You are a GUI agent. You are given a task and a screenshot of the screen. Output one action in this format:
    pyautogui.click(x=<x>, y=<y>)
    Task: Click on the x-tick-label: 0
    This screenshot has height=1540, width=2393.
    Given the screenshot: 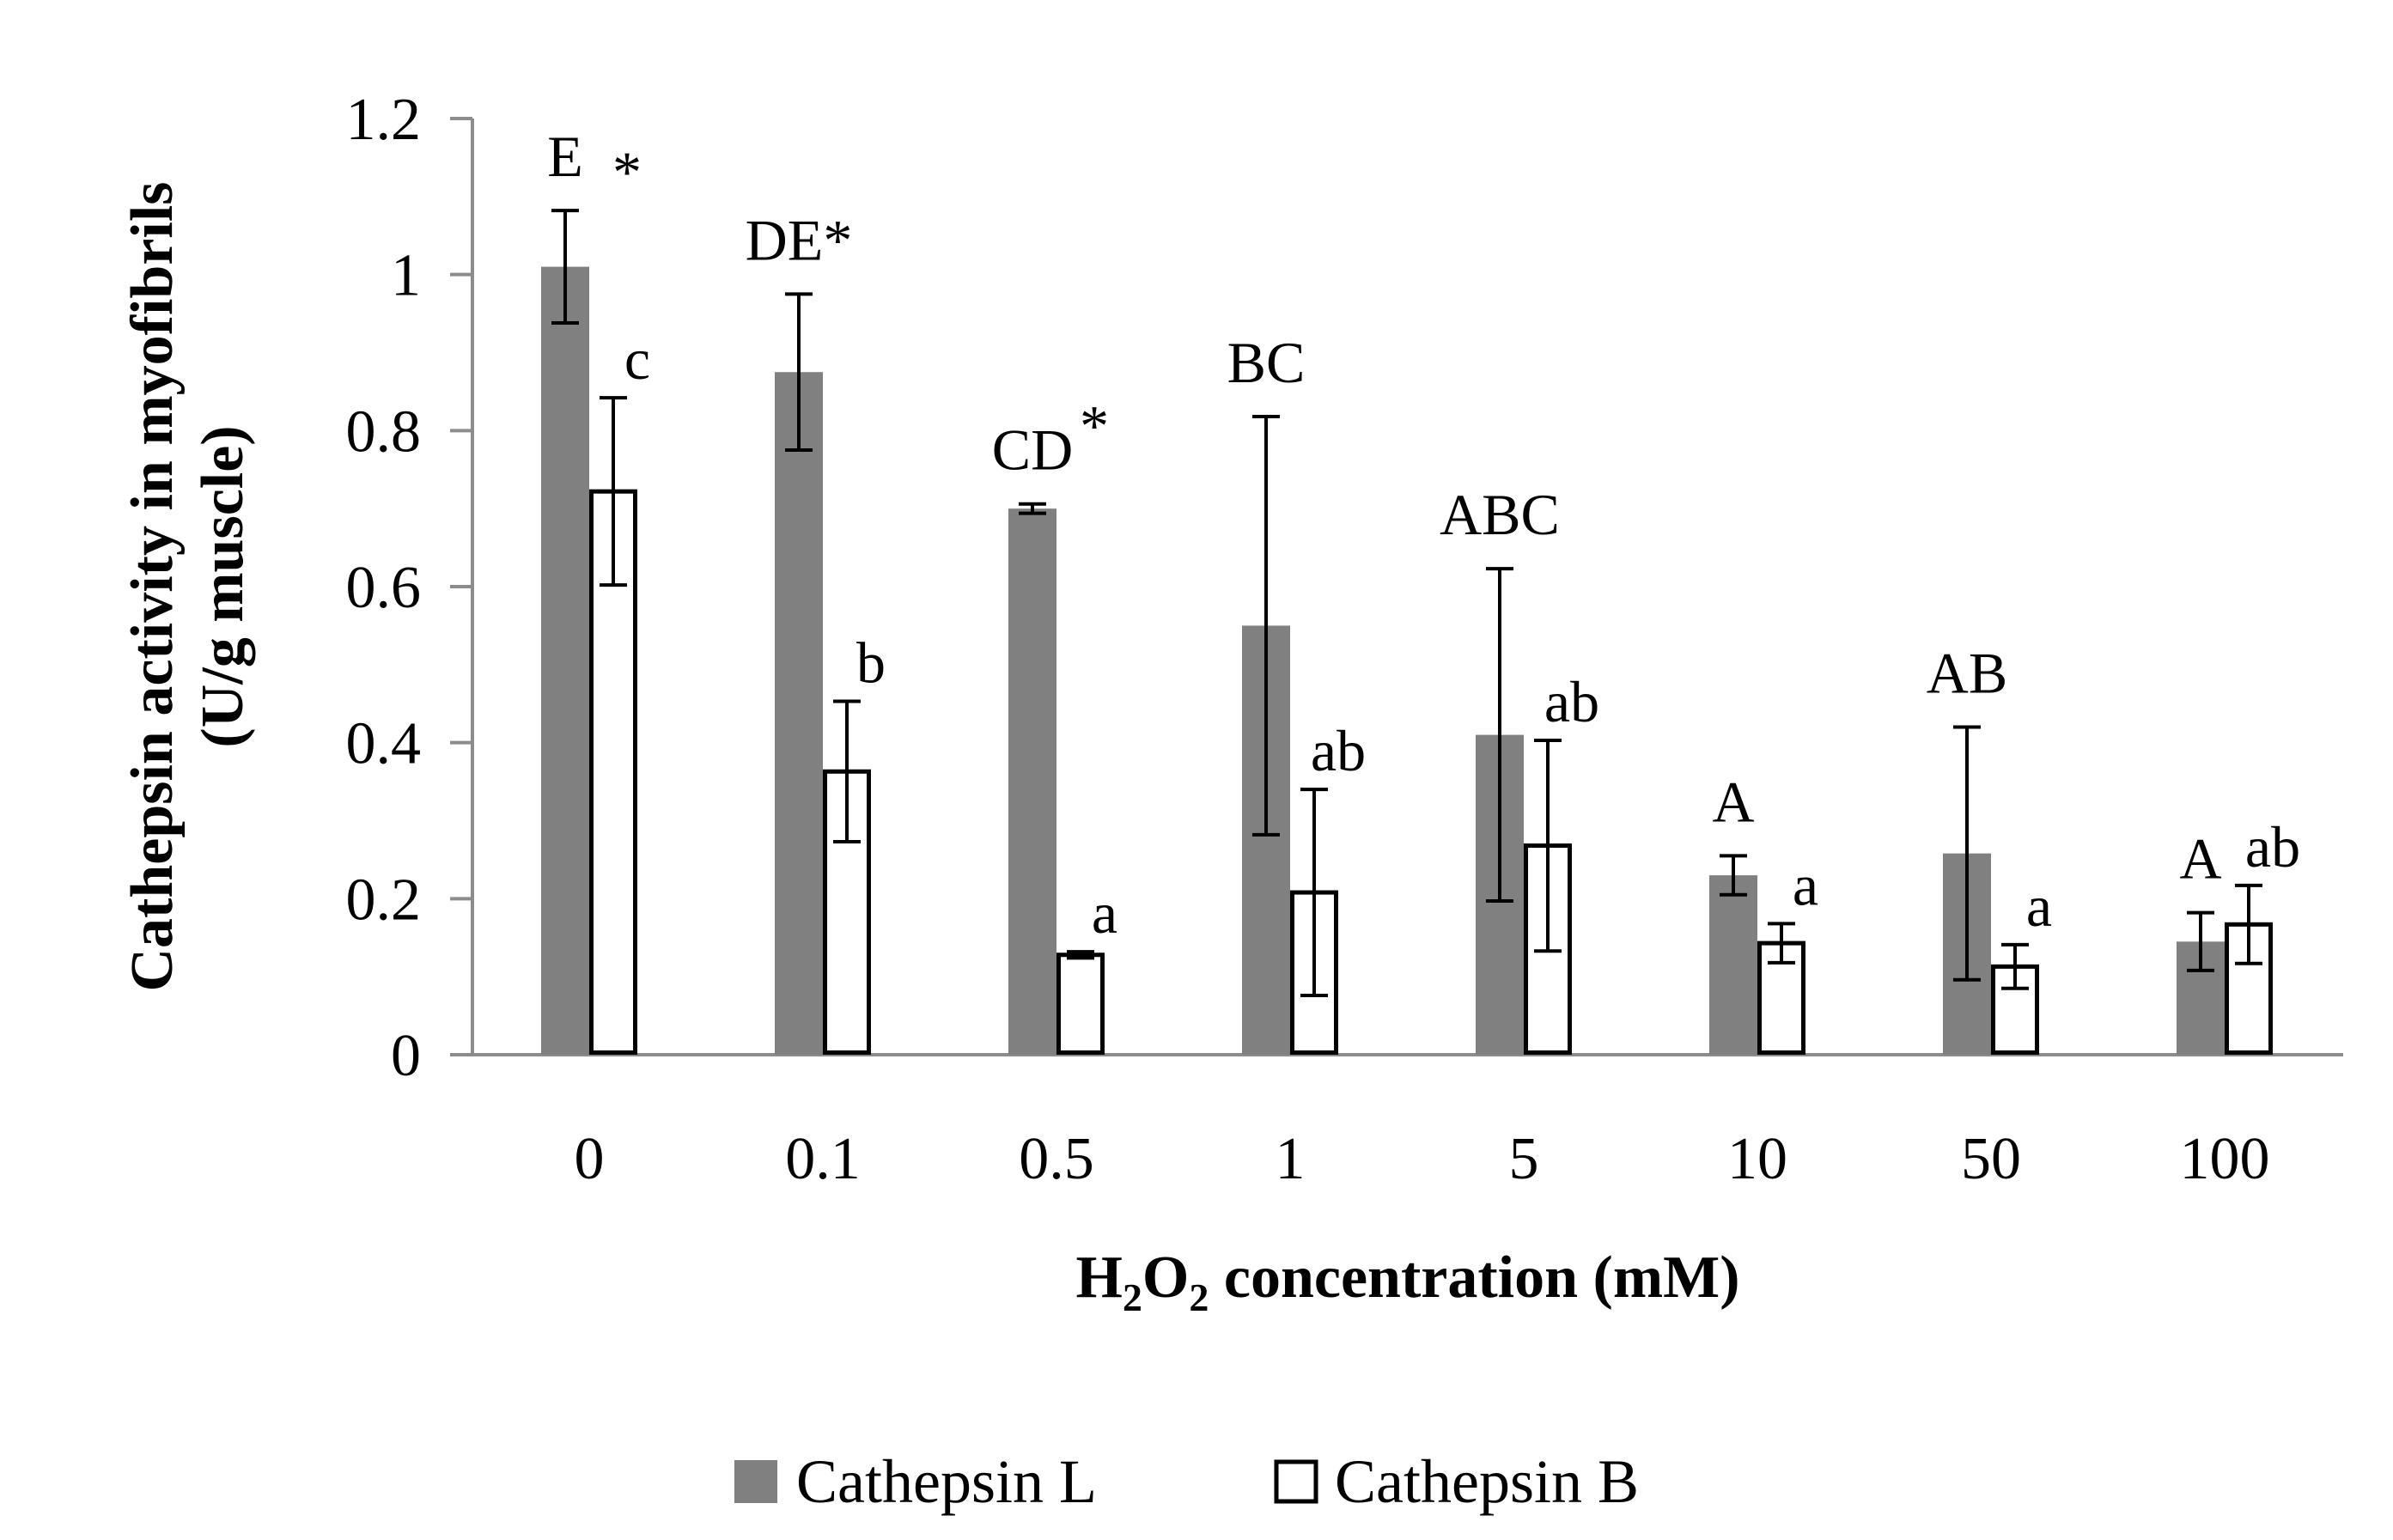 What is the action you would take?
    pyautogui.click(x=590, y=1159)
    